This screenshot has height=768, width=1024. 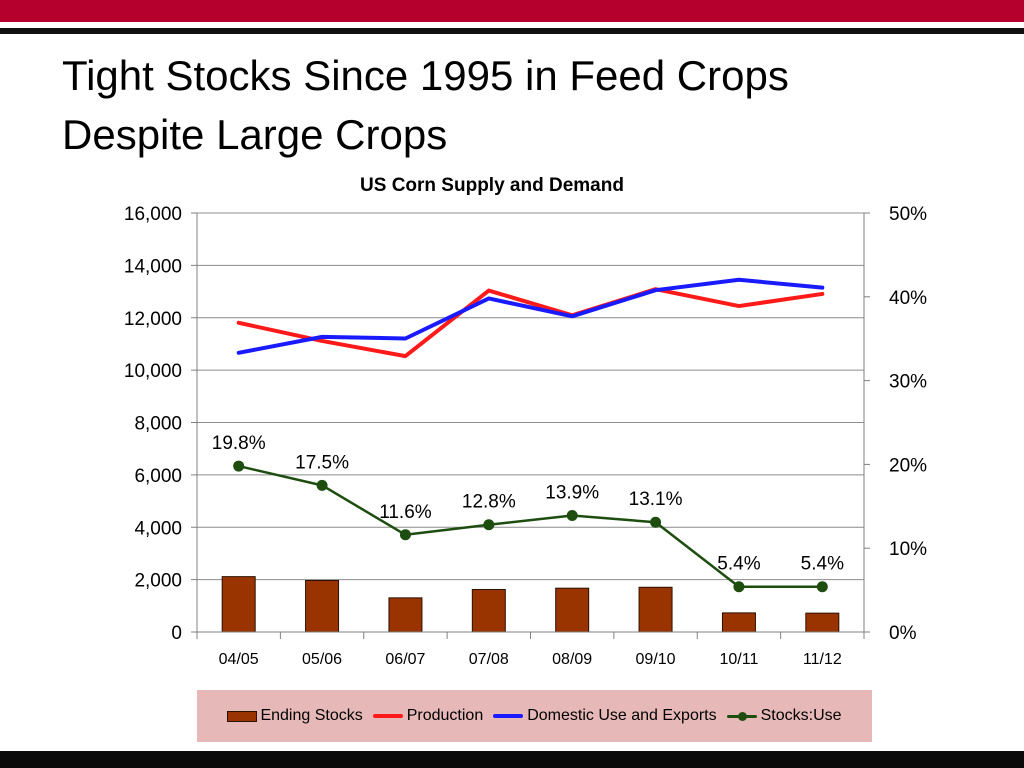 I want to click on left-axis-tick-label: 6,000, so click(x=158, y=476).